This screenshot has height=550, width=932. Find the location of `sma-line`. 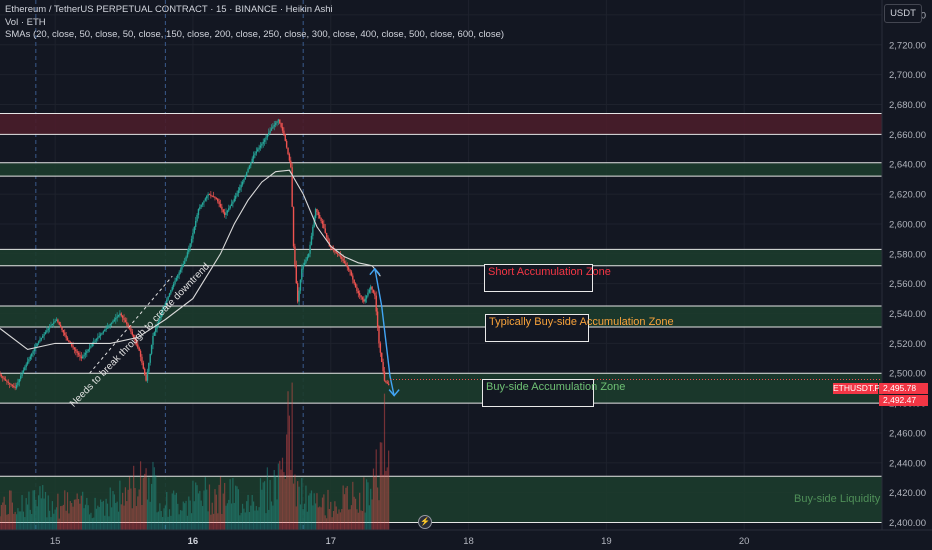

sma-line is located at coordinates (190, 259).